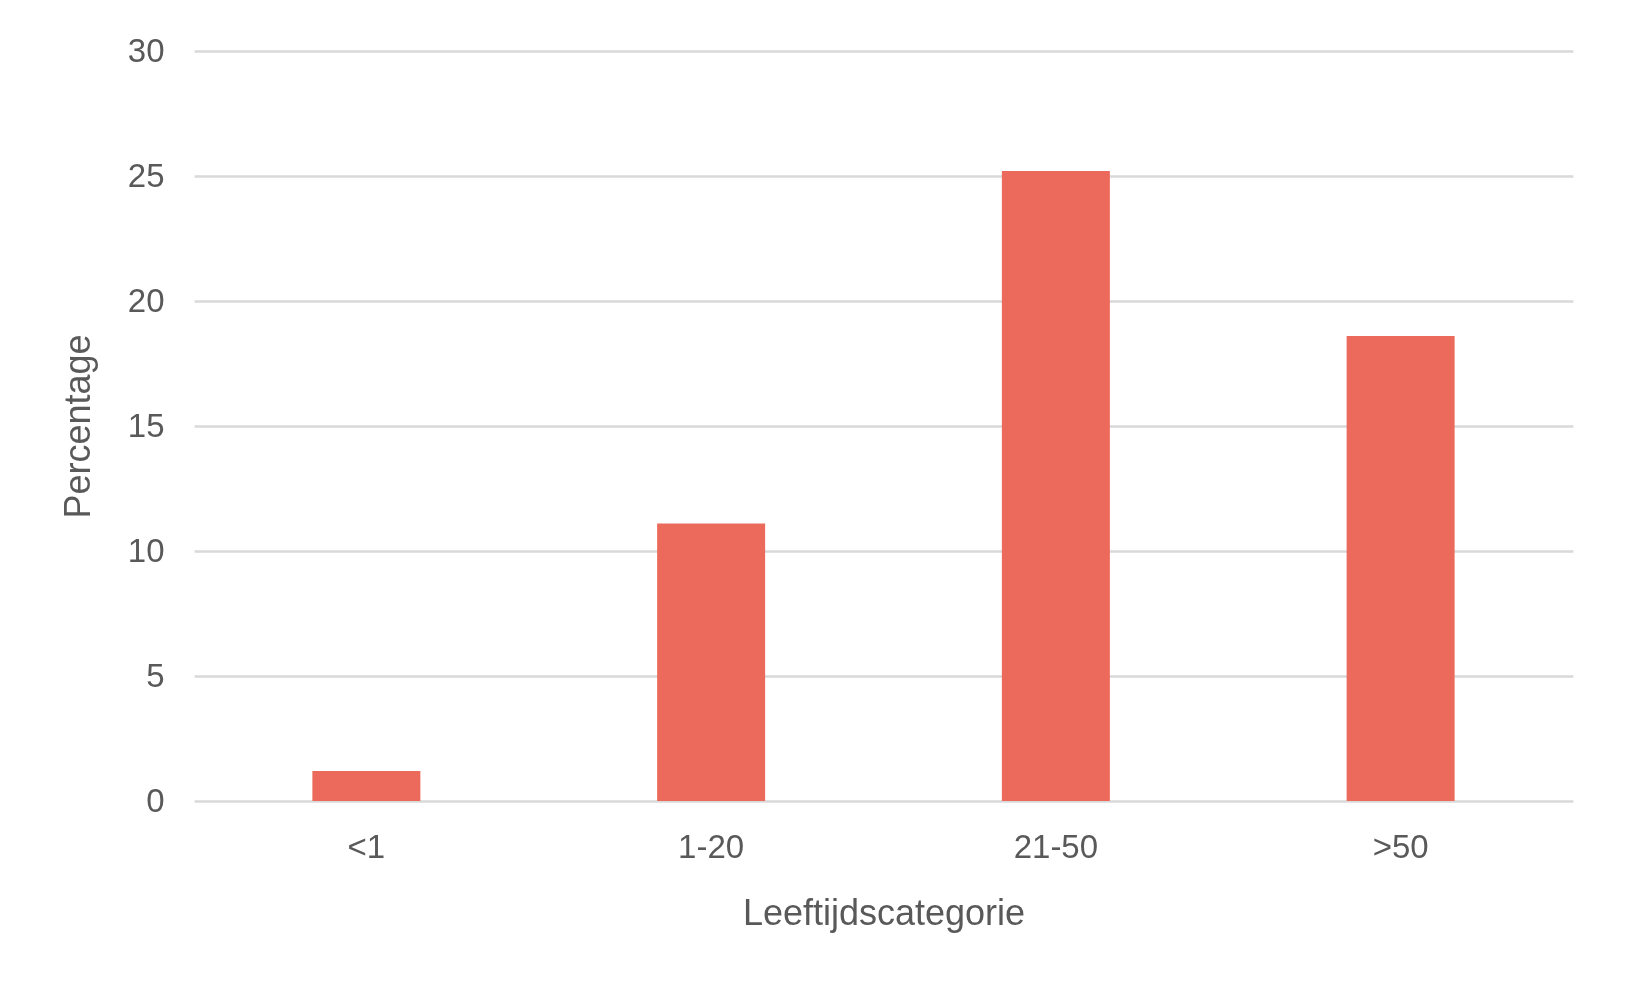 This screenshot has width=1636, height=1004. I want to click on y-tick-label: 30, so click(146, 50).